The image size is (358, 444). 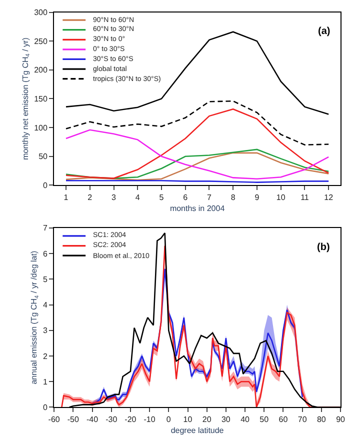 What do you see at coordinates (245, 419) in the screenshot?
I see `x-tick-label: 40` at bounding box center [245, 419].